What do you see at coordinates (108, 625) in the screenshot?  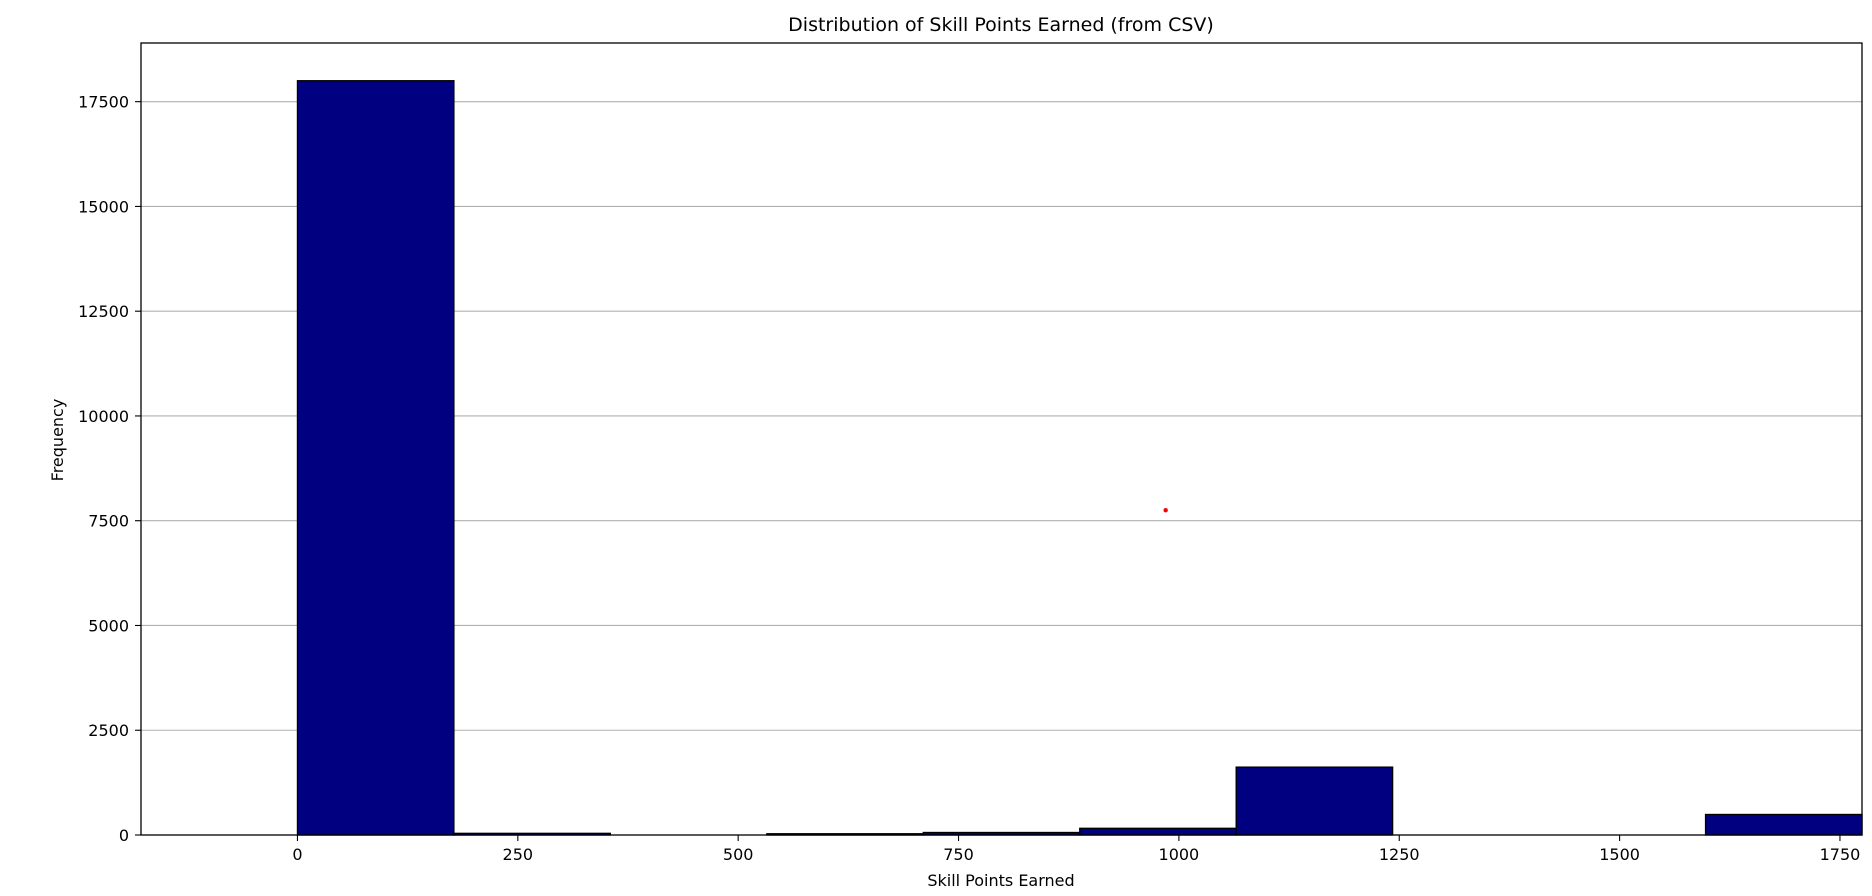 I see `y-tick-label: 5000` at bounding box center [108, 625].